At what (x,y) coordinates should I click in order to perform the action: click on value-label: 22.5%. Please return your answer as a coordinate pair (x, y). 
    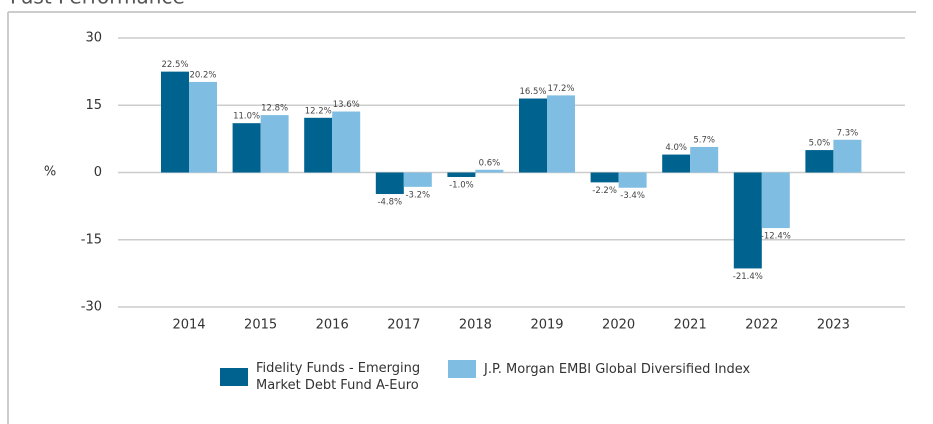
    Looking at the image, I should click on (174, 65).